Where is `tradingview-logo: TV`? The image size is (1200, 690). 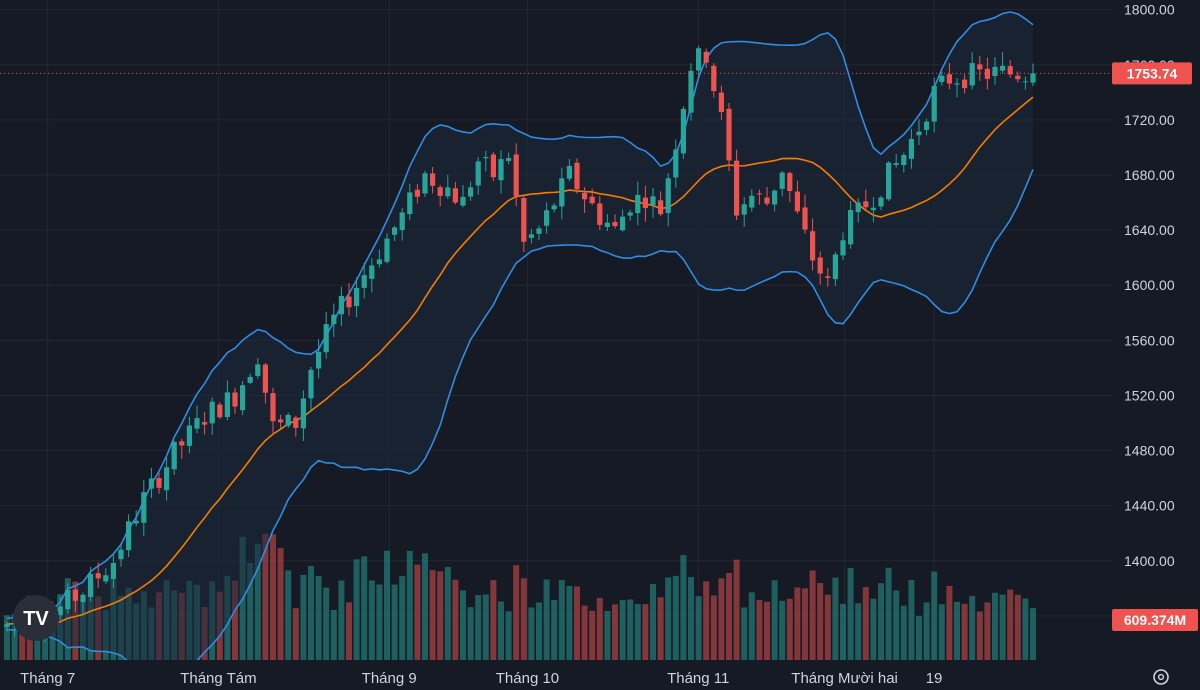 tradingview-logo: TV is located at coordinates (36, 618).